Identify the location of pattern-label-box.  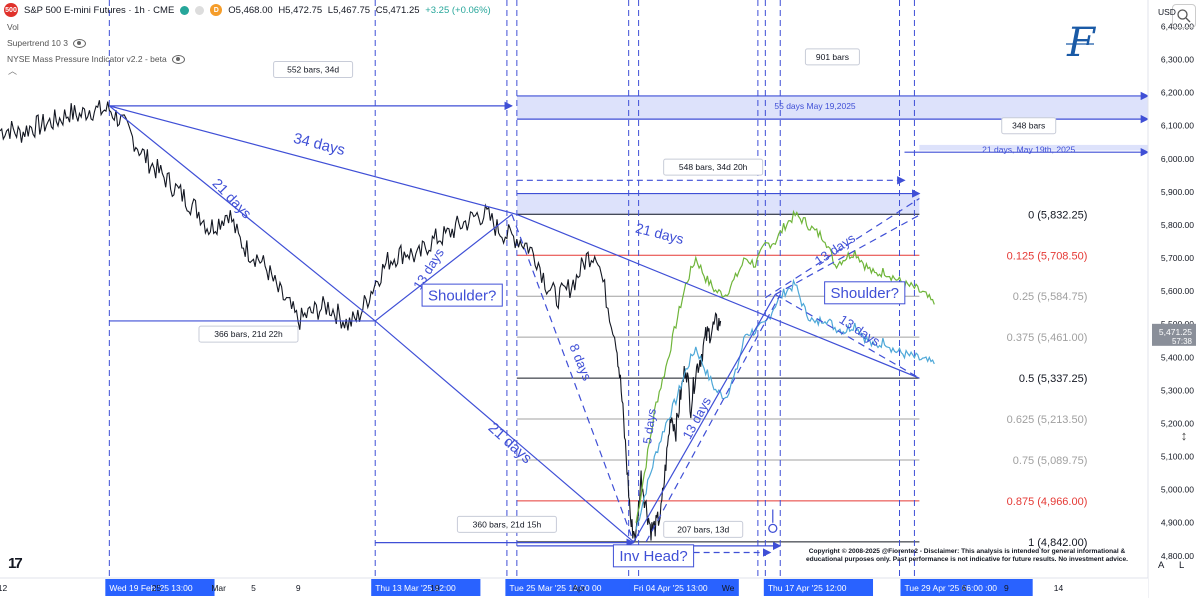
(462, 295).